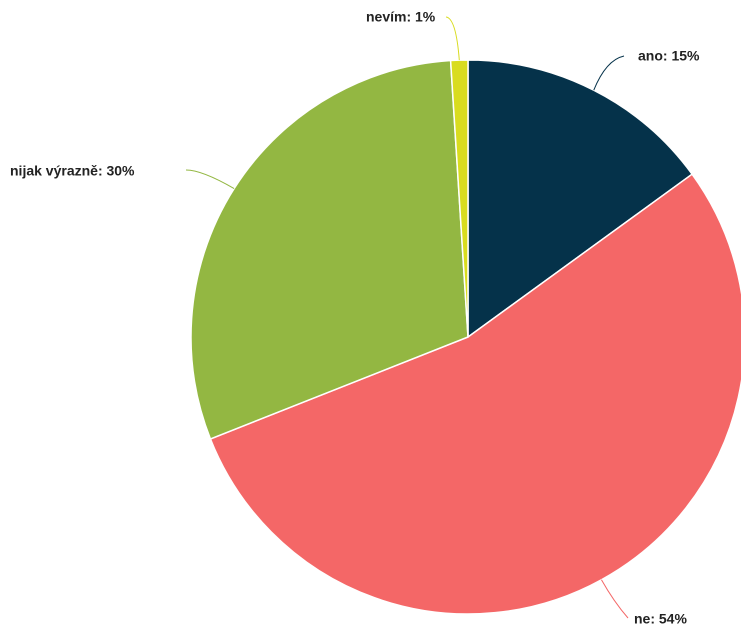 The width and height of the screenshot is (741, 629). Describe the element at coordinates (72, 171) in the screenshot. I see `slice-label: nijak výrazně: 30%` at that location.